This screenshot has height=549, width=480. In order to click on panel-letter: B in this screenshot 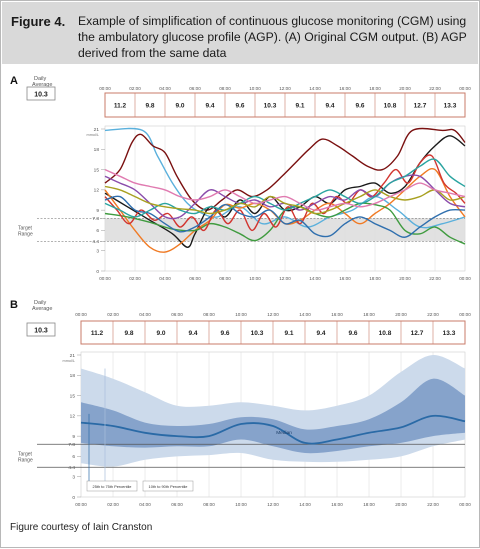, I will do `click(14, 305)`.